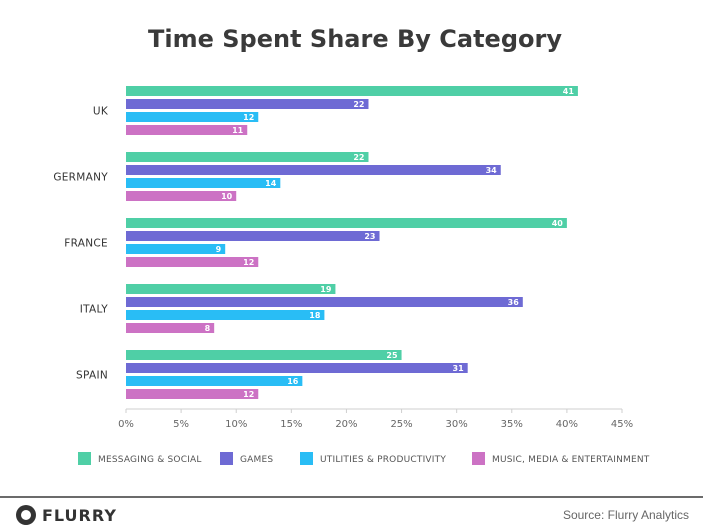 The image size is (703, 531). I want to click on bar-value-label: 16, so click(293, 381).